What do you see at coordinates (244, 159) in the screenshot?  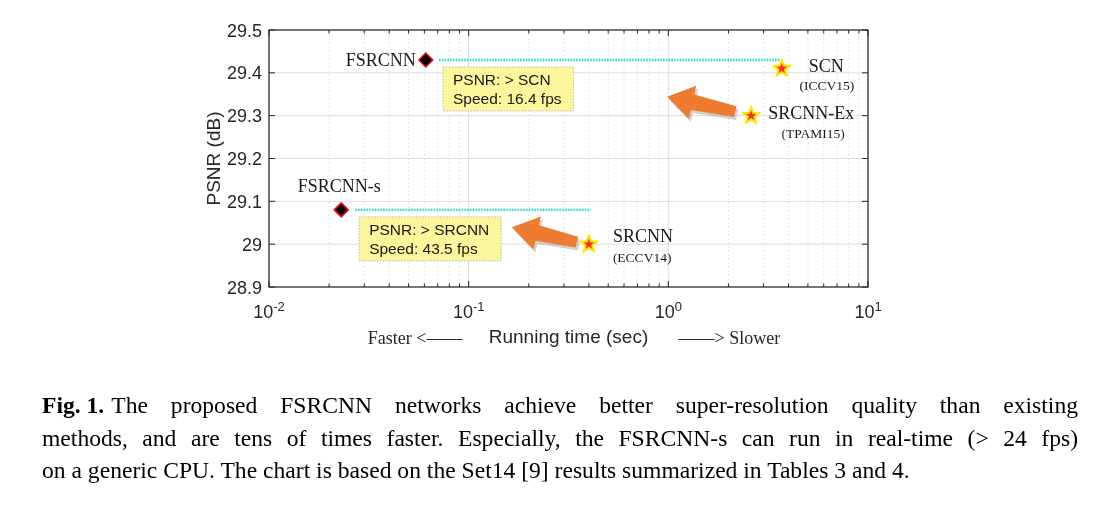 I see `y-tick-label: 29.2` at bounding box center [244, 159].